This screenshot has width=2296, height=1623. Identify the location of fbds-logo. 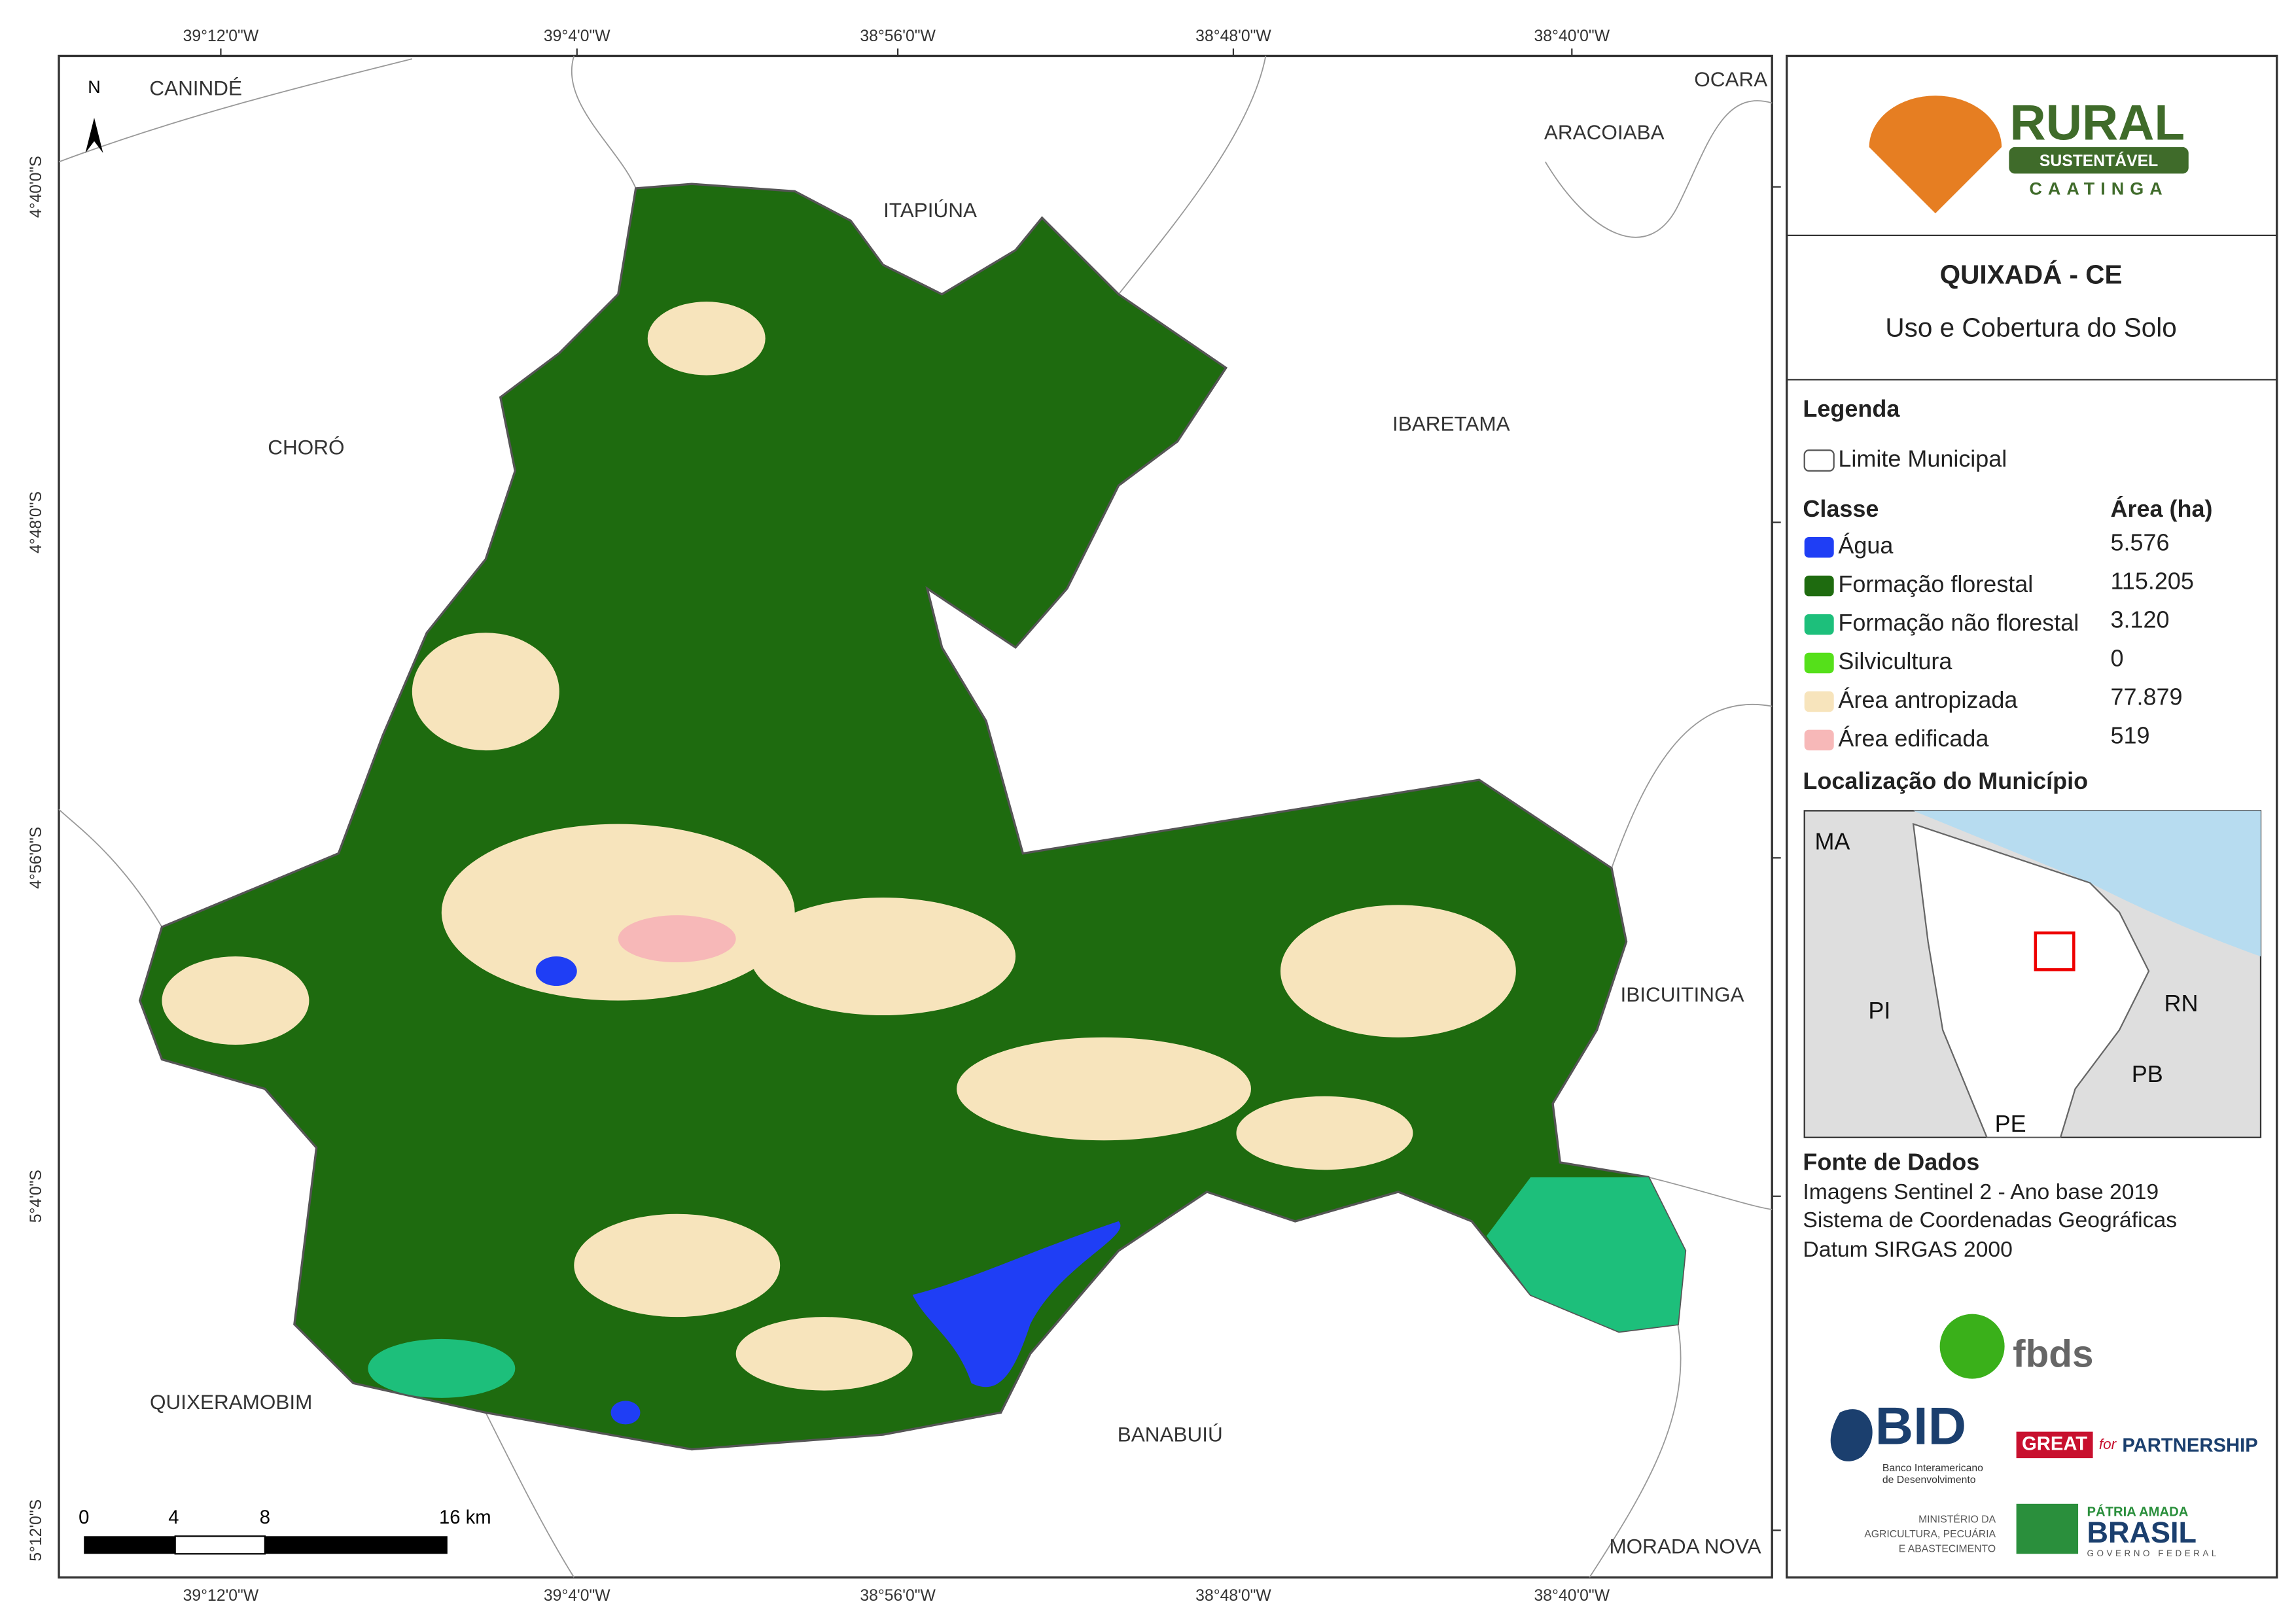
(1972, 1347).